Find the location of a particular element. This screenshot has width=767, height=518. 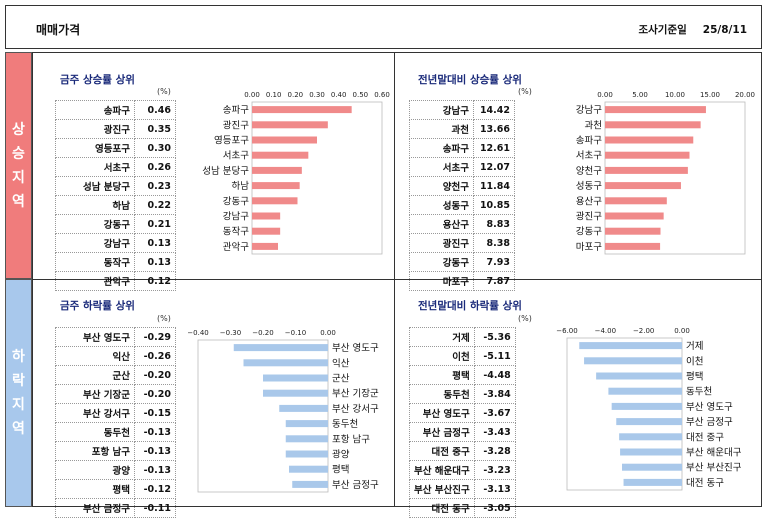

region-name: 과천 is located at coordinates (441, 129).